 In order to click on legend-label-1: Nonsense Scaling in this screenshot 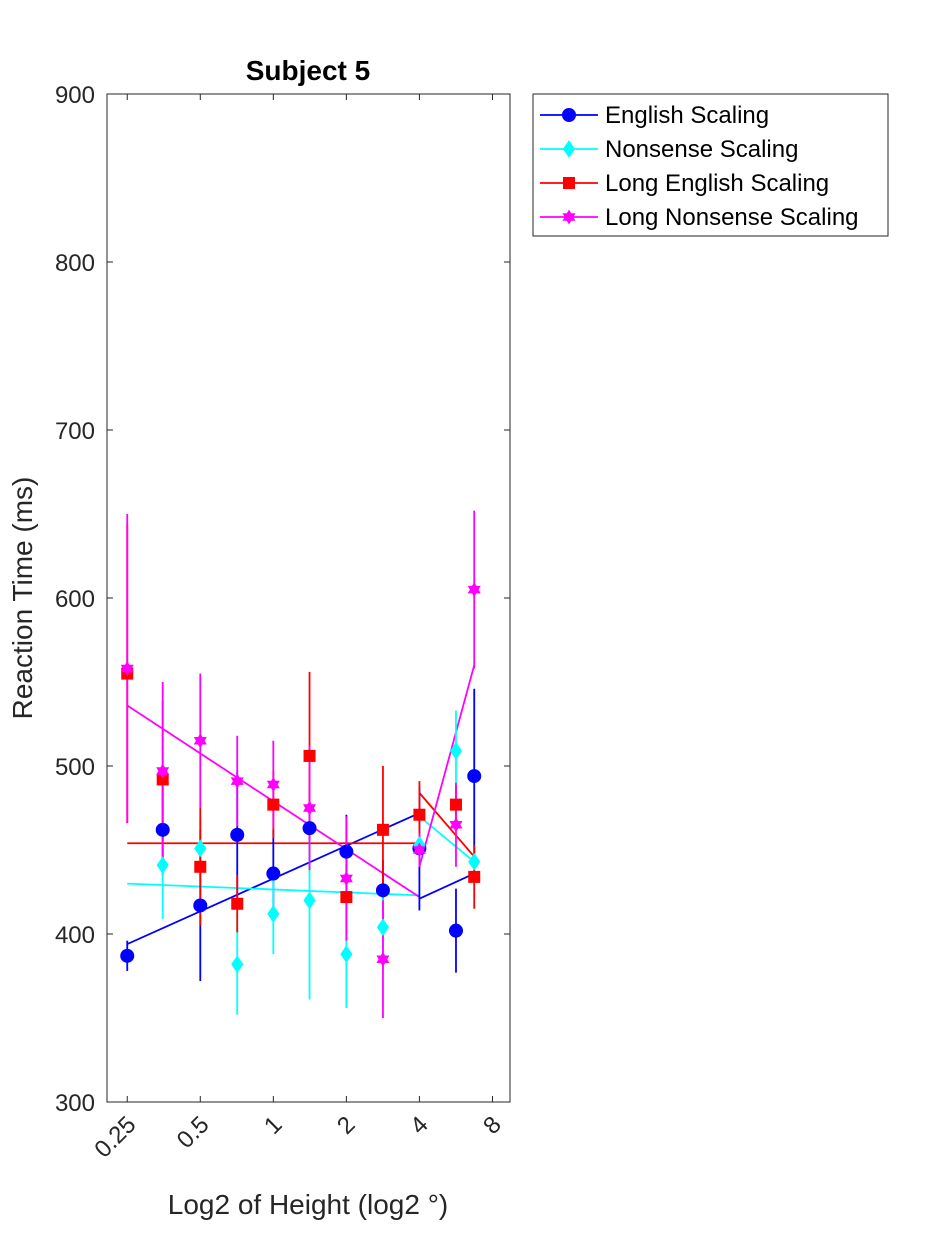, I will do `click(701, 149)`.